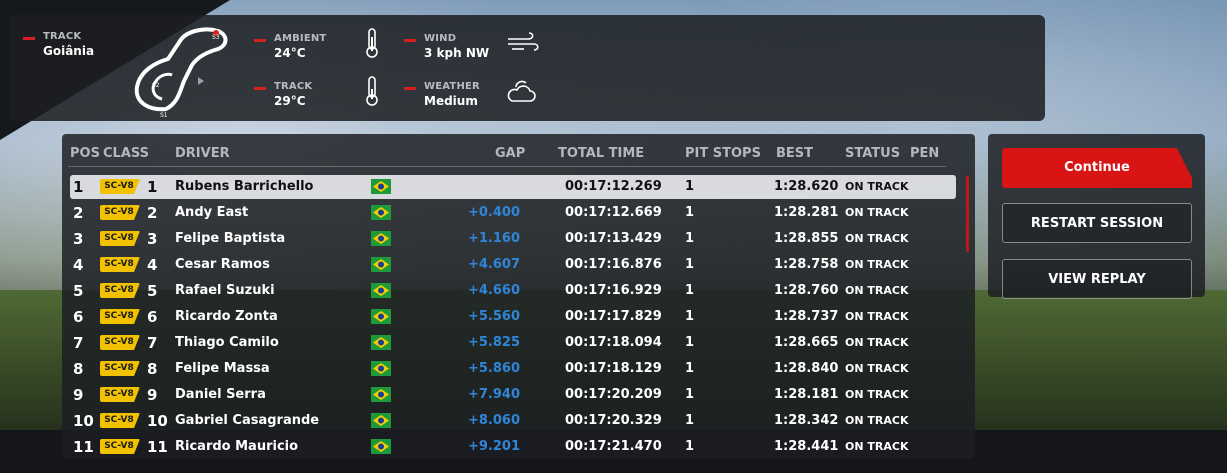 Image resolution: width=1227 pixels, height=473 pixels. What do you see at coordinates (85, 153) in the screenshot?
I see `header-pos: POS` at bounding box center [85, 153].